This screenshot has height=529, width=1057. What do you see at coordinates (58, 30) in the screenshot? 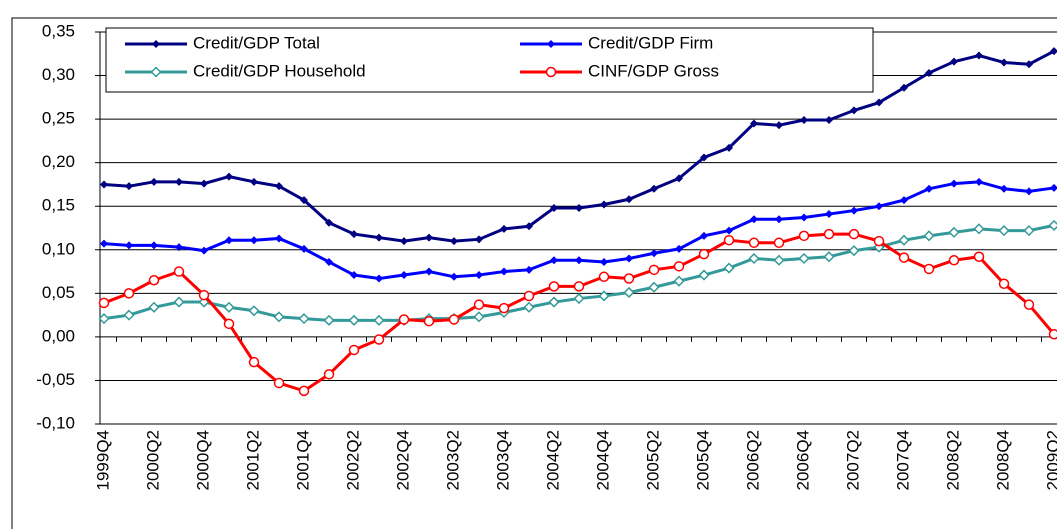
I see `y-tick-label: 0,35` at bounding box center [58, 30].